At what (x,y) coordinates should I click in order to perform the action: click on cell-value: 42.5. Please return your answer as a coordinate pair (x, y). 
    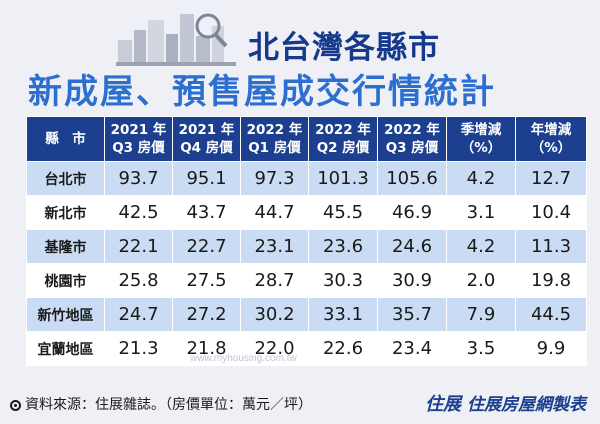
    Looking at the image, I should click on (138, 212).